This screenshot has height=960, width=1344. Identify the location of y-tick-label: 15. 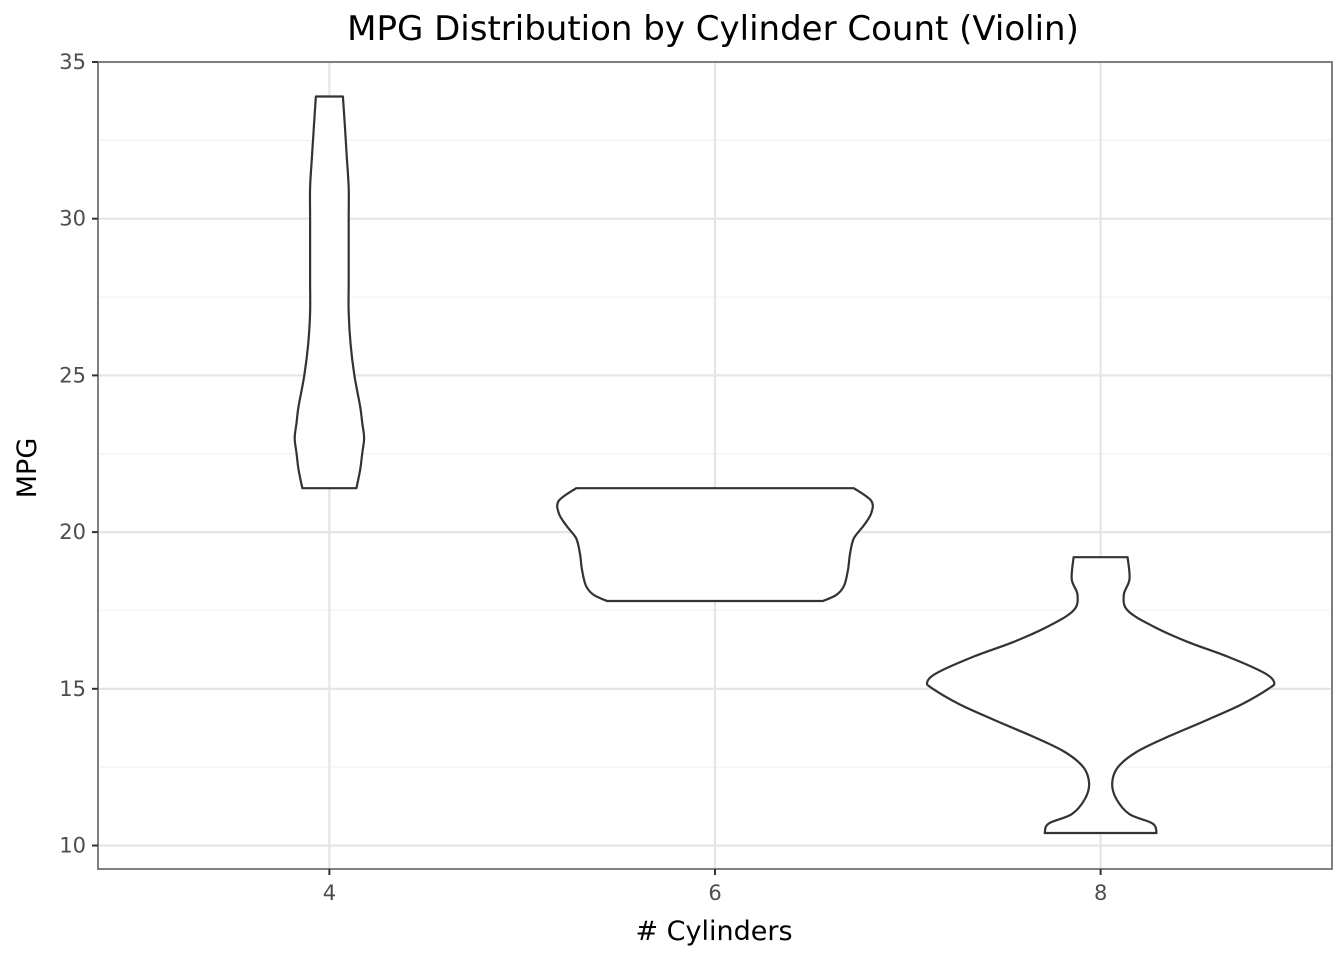
(72, 689).